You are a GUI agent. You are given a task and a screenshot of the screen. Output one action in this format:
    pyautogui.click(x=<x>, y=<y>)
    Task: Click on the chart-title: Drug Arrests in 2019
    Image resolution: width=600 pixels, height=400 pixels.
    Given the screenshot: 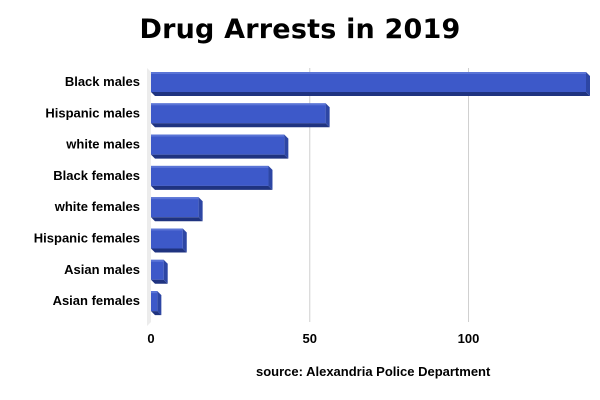 What is the action you would take?
    pyautogui.click(x=300, y=29)
    